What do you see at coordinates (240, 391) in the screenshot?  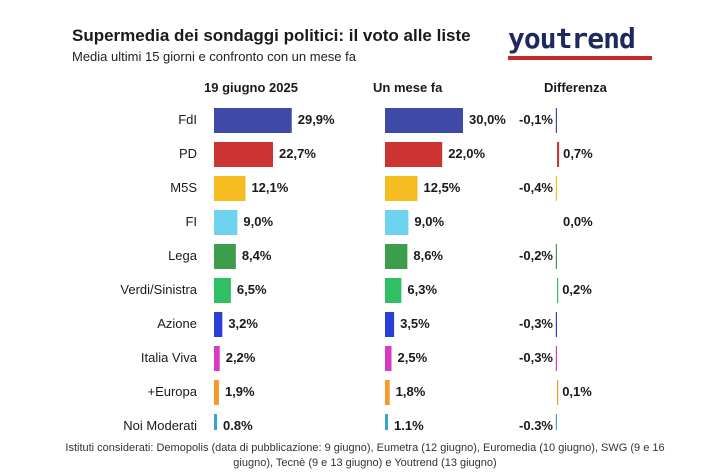 I see `value-label-current: 1,9%` at bounding box center [240, 391].